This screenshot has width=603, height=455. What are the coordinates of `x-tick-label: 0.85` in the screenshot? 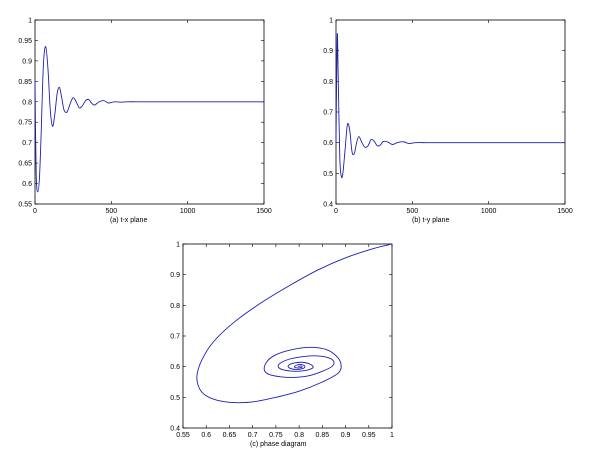 It's located at (323, 435).